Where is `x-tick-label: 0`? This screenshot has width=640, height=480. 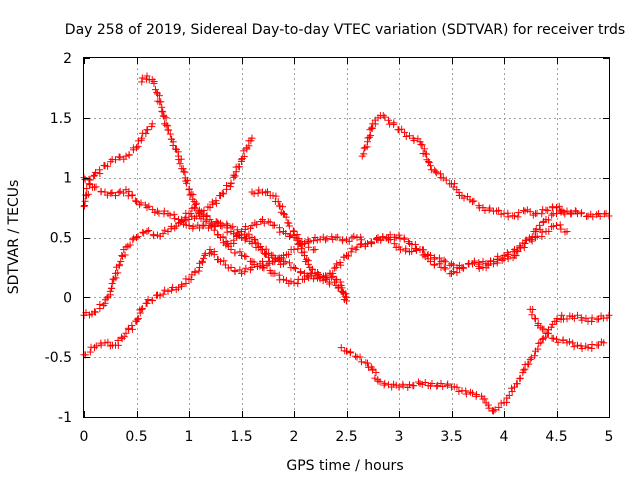
x-tick-label: 0 is located at coordinates (84, 437).